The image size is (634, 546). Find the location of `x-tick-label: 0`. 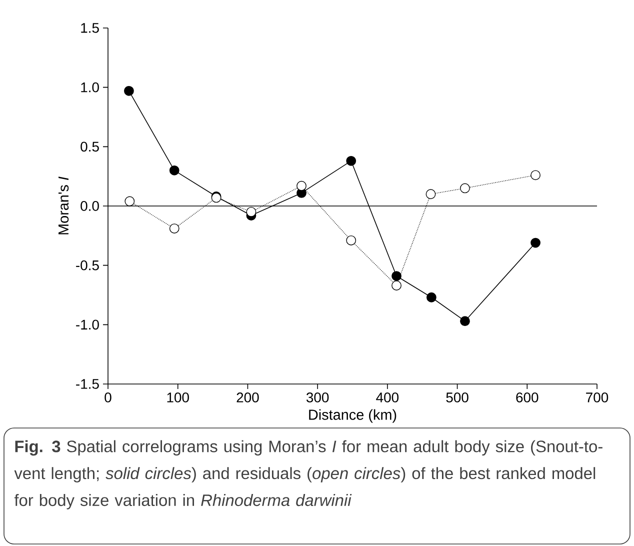

x-tick-label: 0 is located at coordinates (108, 397).